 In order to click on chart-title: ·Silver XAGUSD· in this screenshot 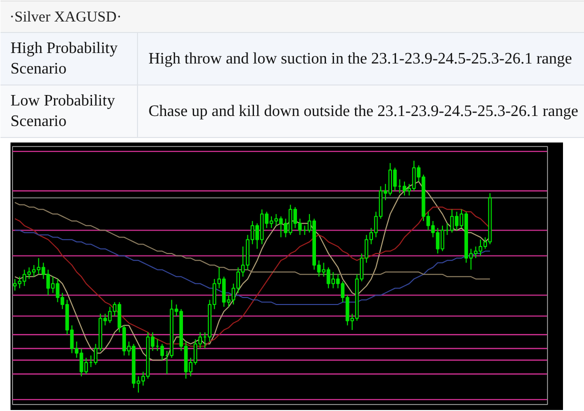, I will do `click(66, 18)`.